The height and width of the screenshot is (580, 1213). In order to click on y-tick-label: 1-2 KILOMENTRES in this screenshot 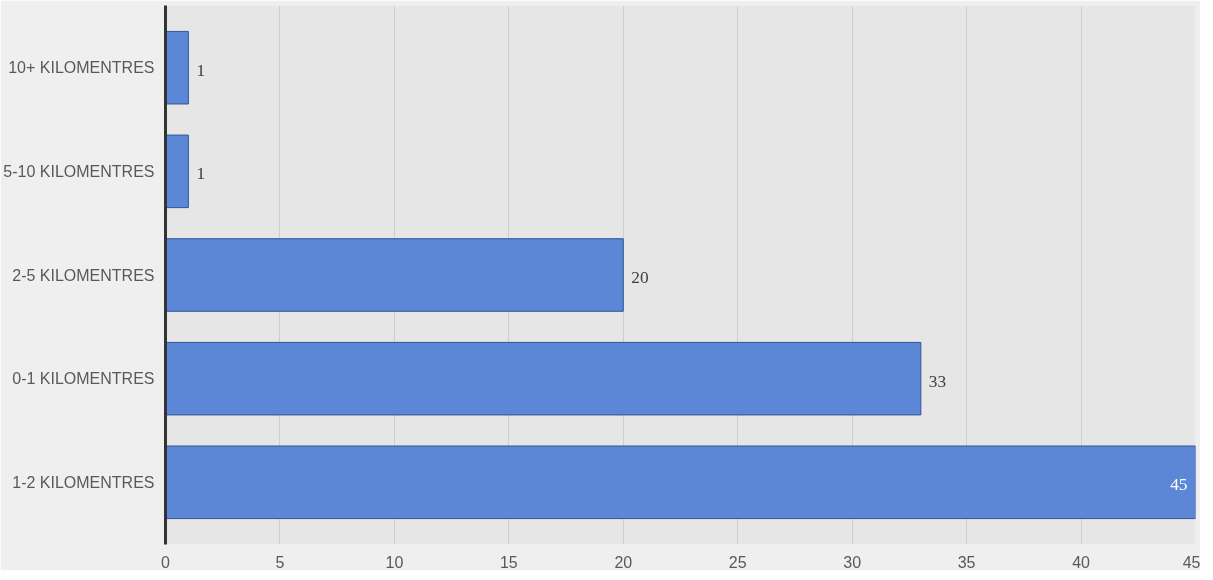, I will do `click(83, 482)`.